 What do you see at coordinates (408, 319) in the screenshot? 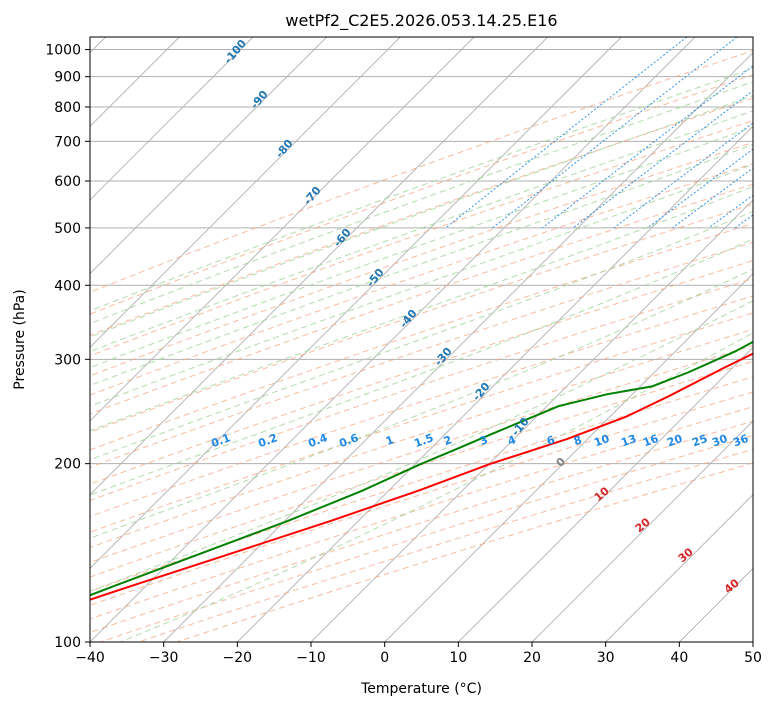
I see `dry-adiabat-label: -40` at bounding box center [408, 319].